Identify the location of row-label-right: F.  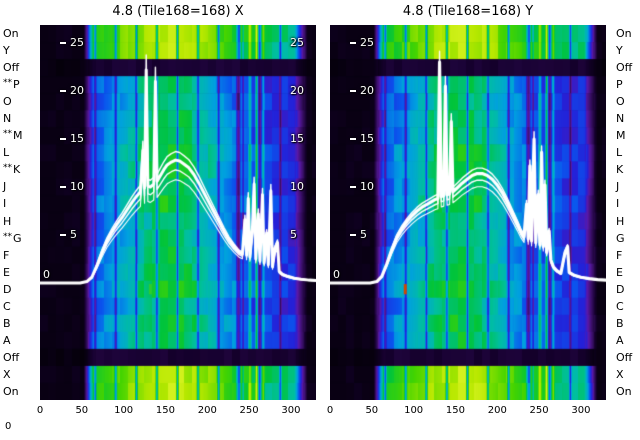
(619, 255).